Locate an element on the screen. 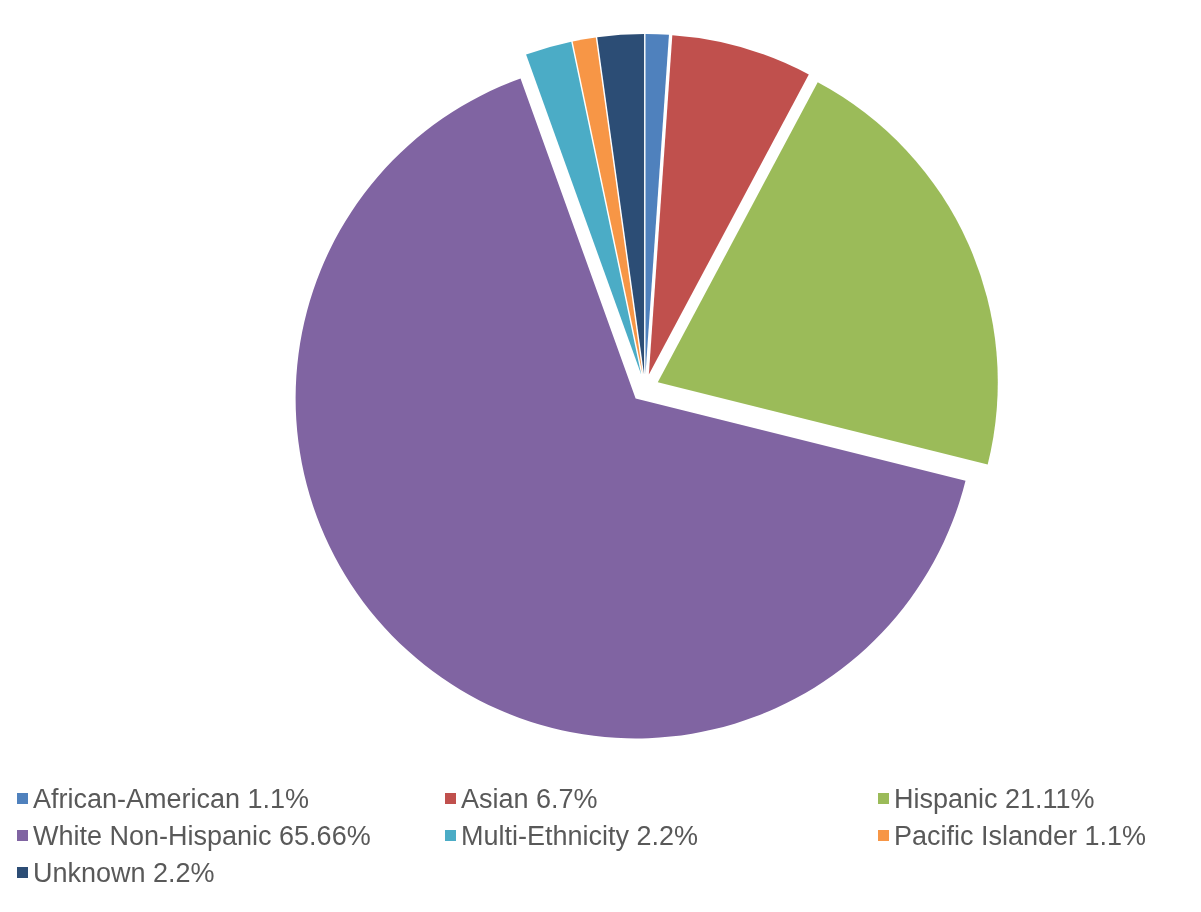  legend-label: Multi-Ethnicity 2.2% is located at coordinates (580, 835).